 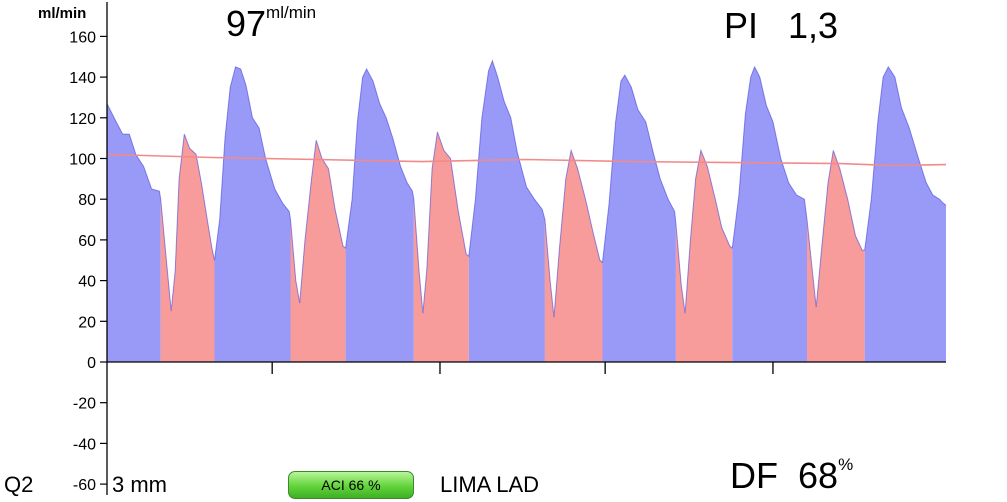 I want to click on probe-label: Q2, so click(x=19, y=484).